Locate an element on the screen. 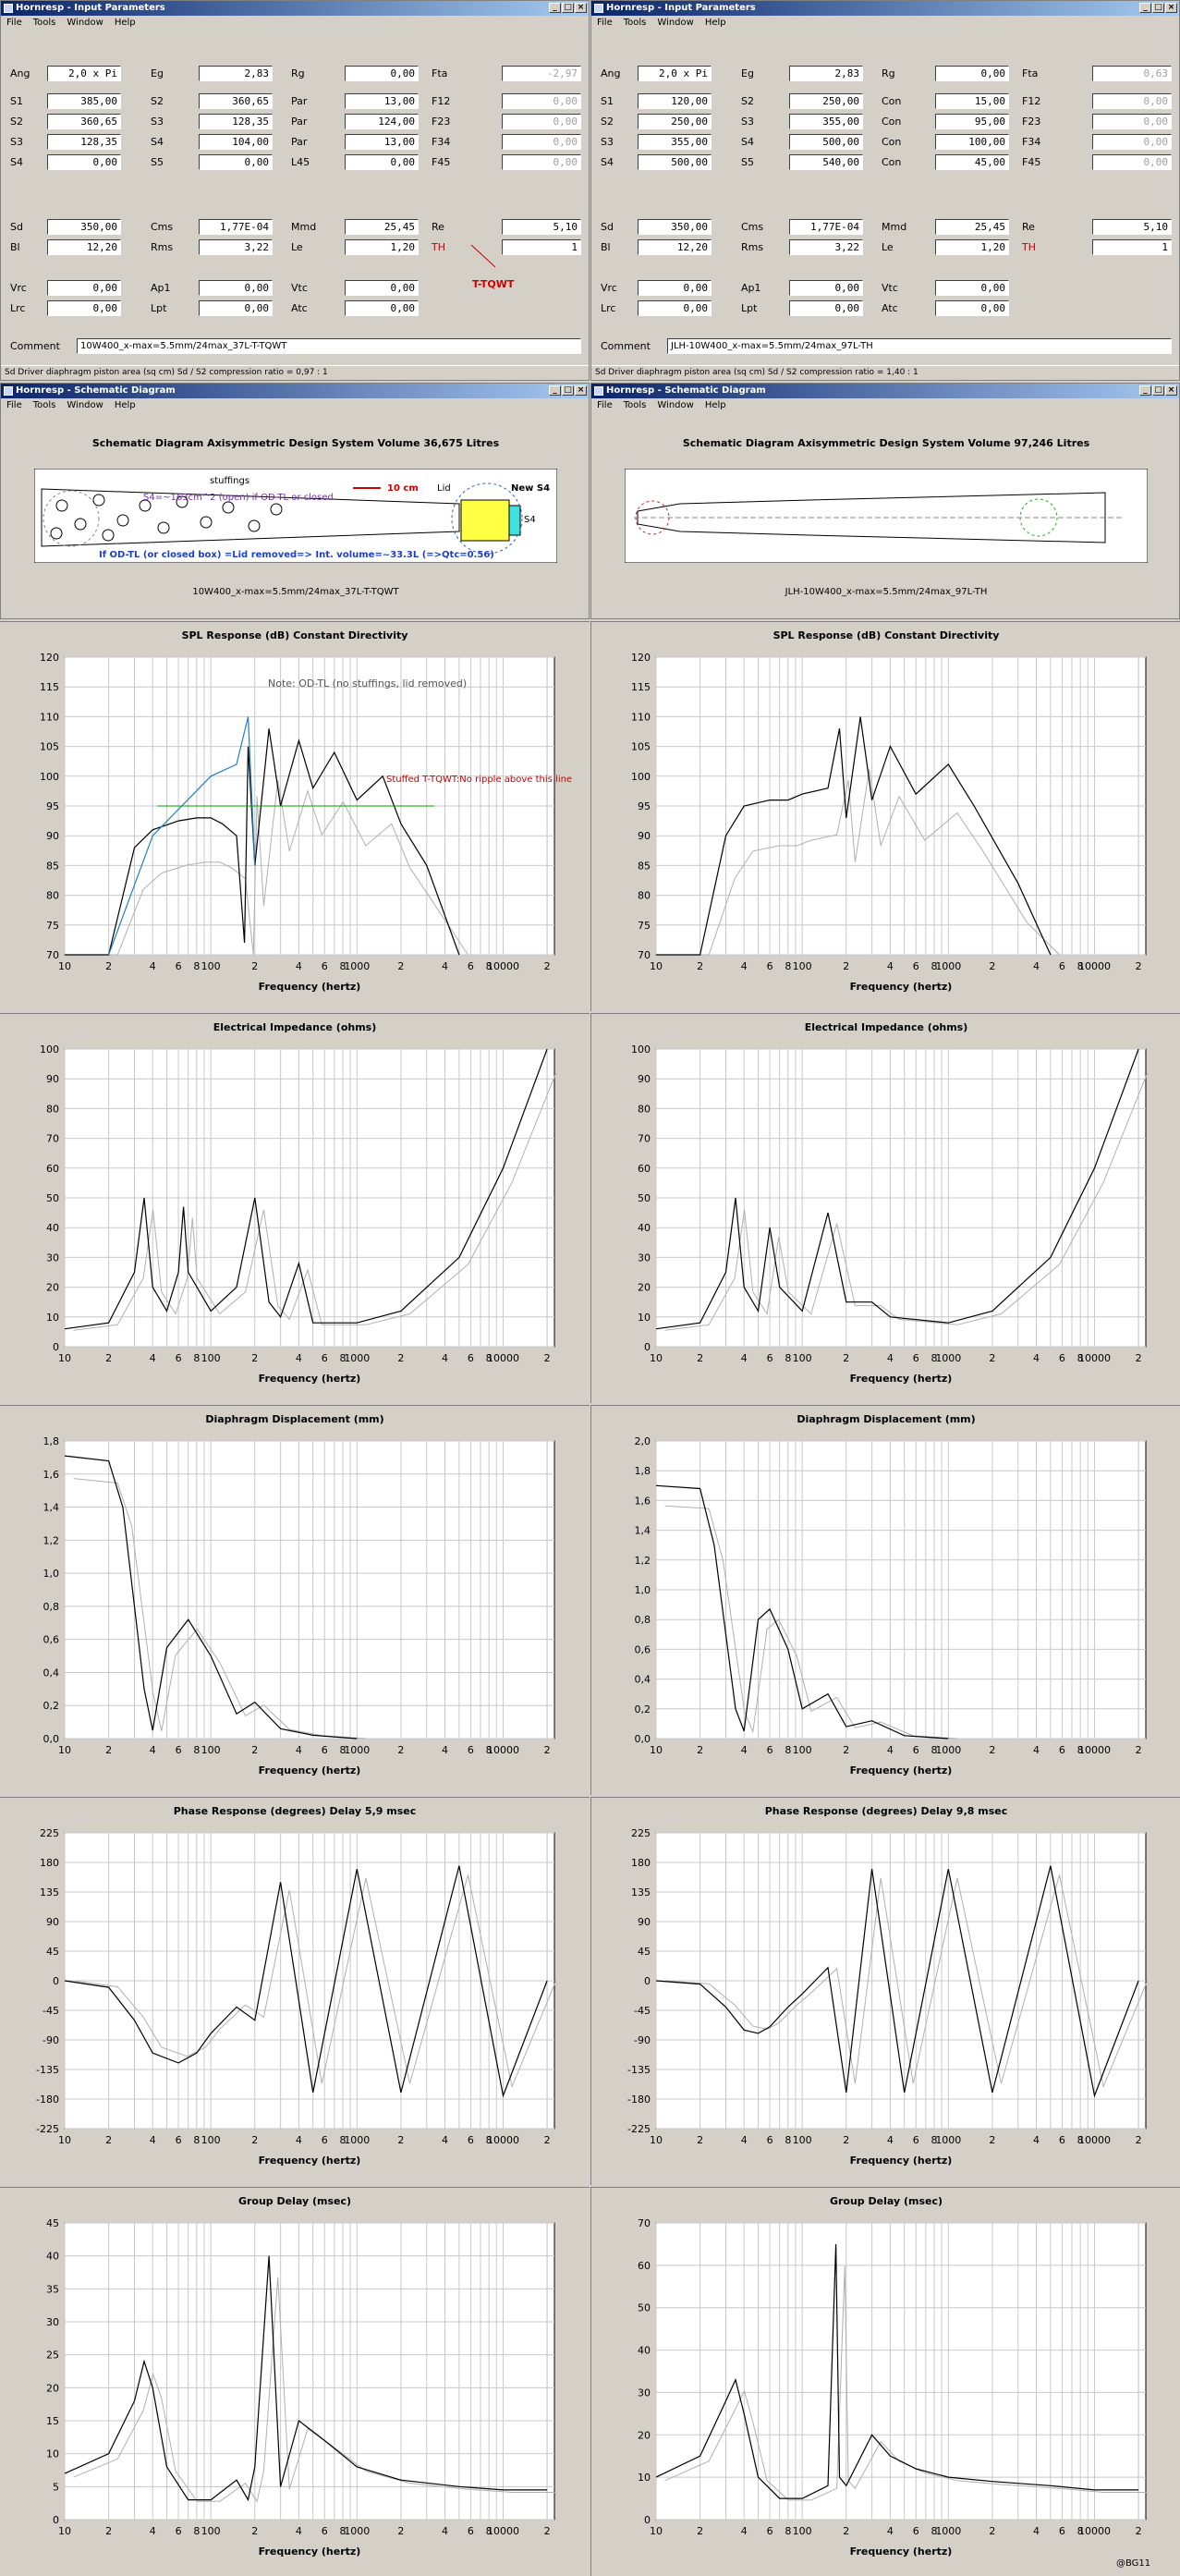 This screenshot has width=1180, height=2576. comment-field: JLH-10W400_x-max=5.5mm/24max_97L-TH is located at coordinates (920, 346).